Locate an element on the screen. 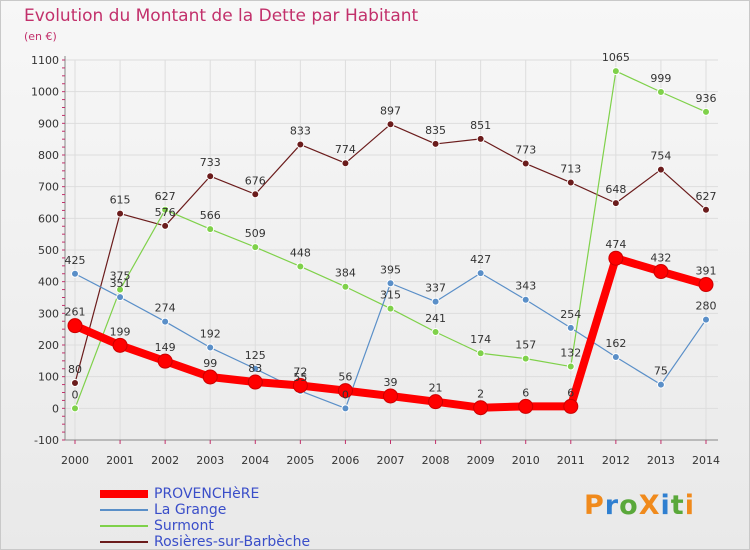 The height and width of the screenshot is (550, 750). data-label: 773 is located at coordinates (525, 150).